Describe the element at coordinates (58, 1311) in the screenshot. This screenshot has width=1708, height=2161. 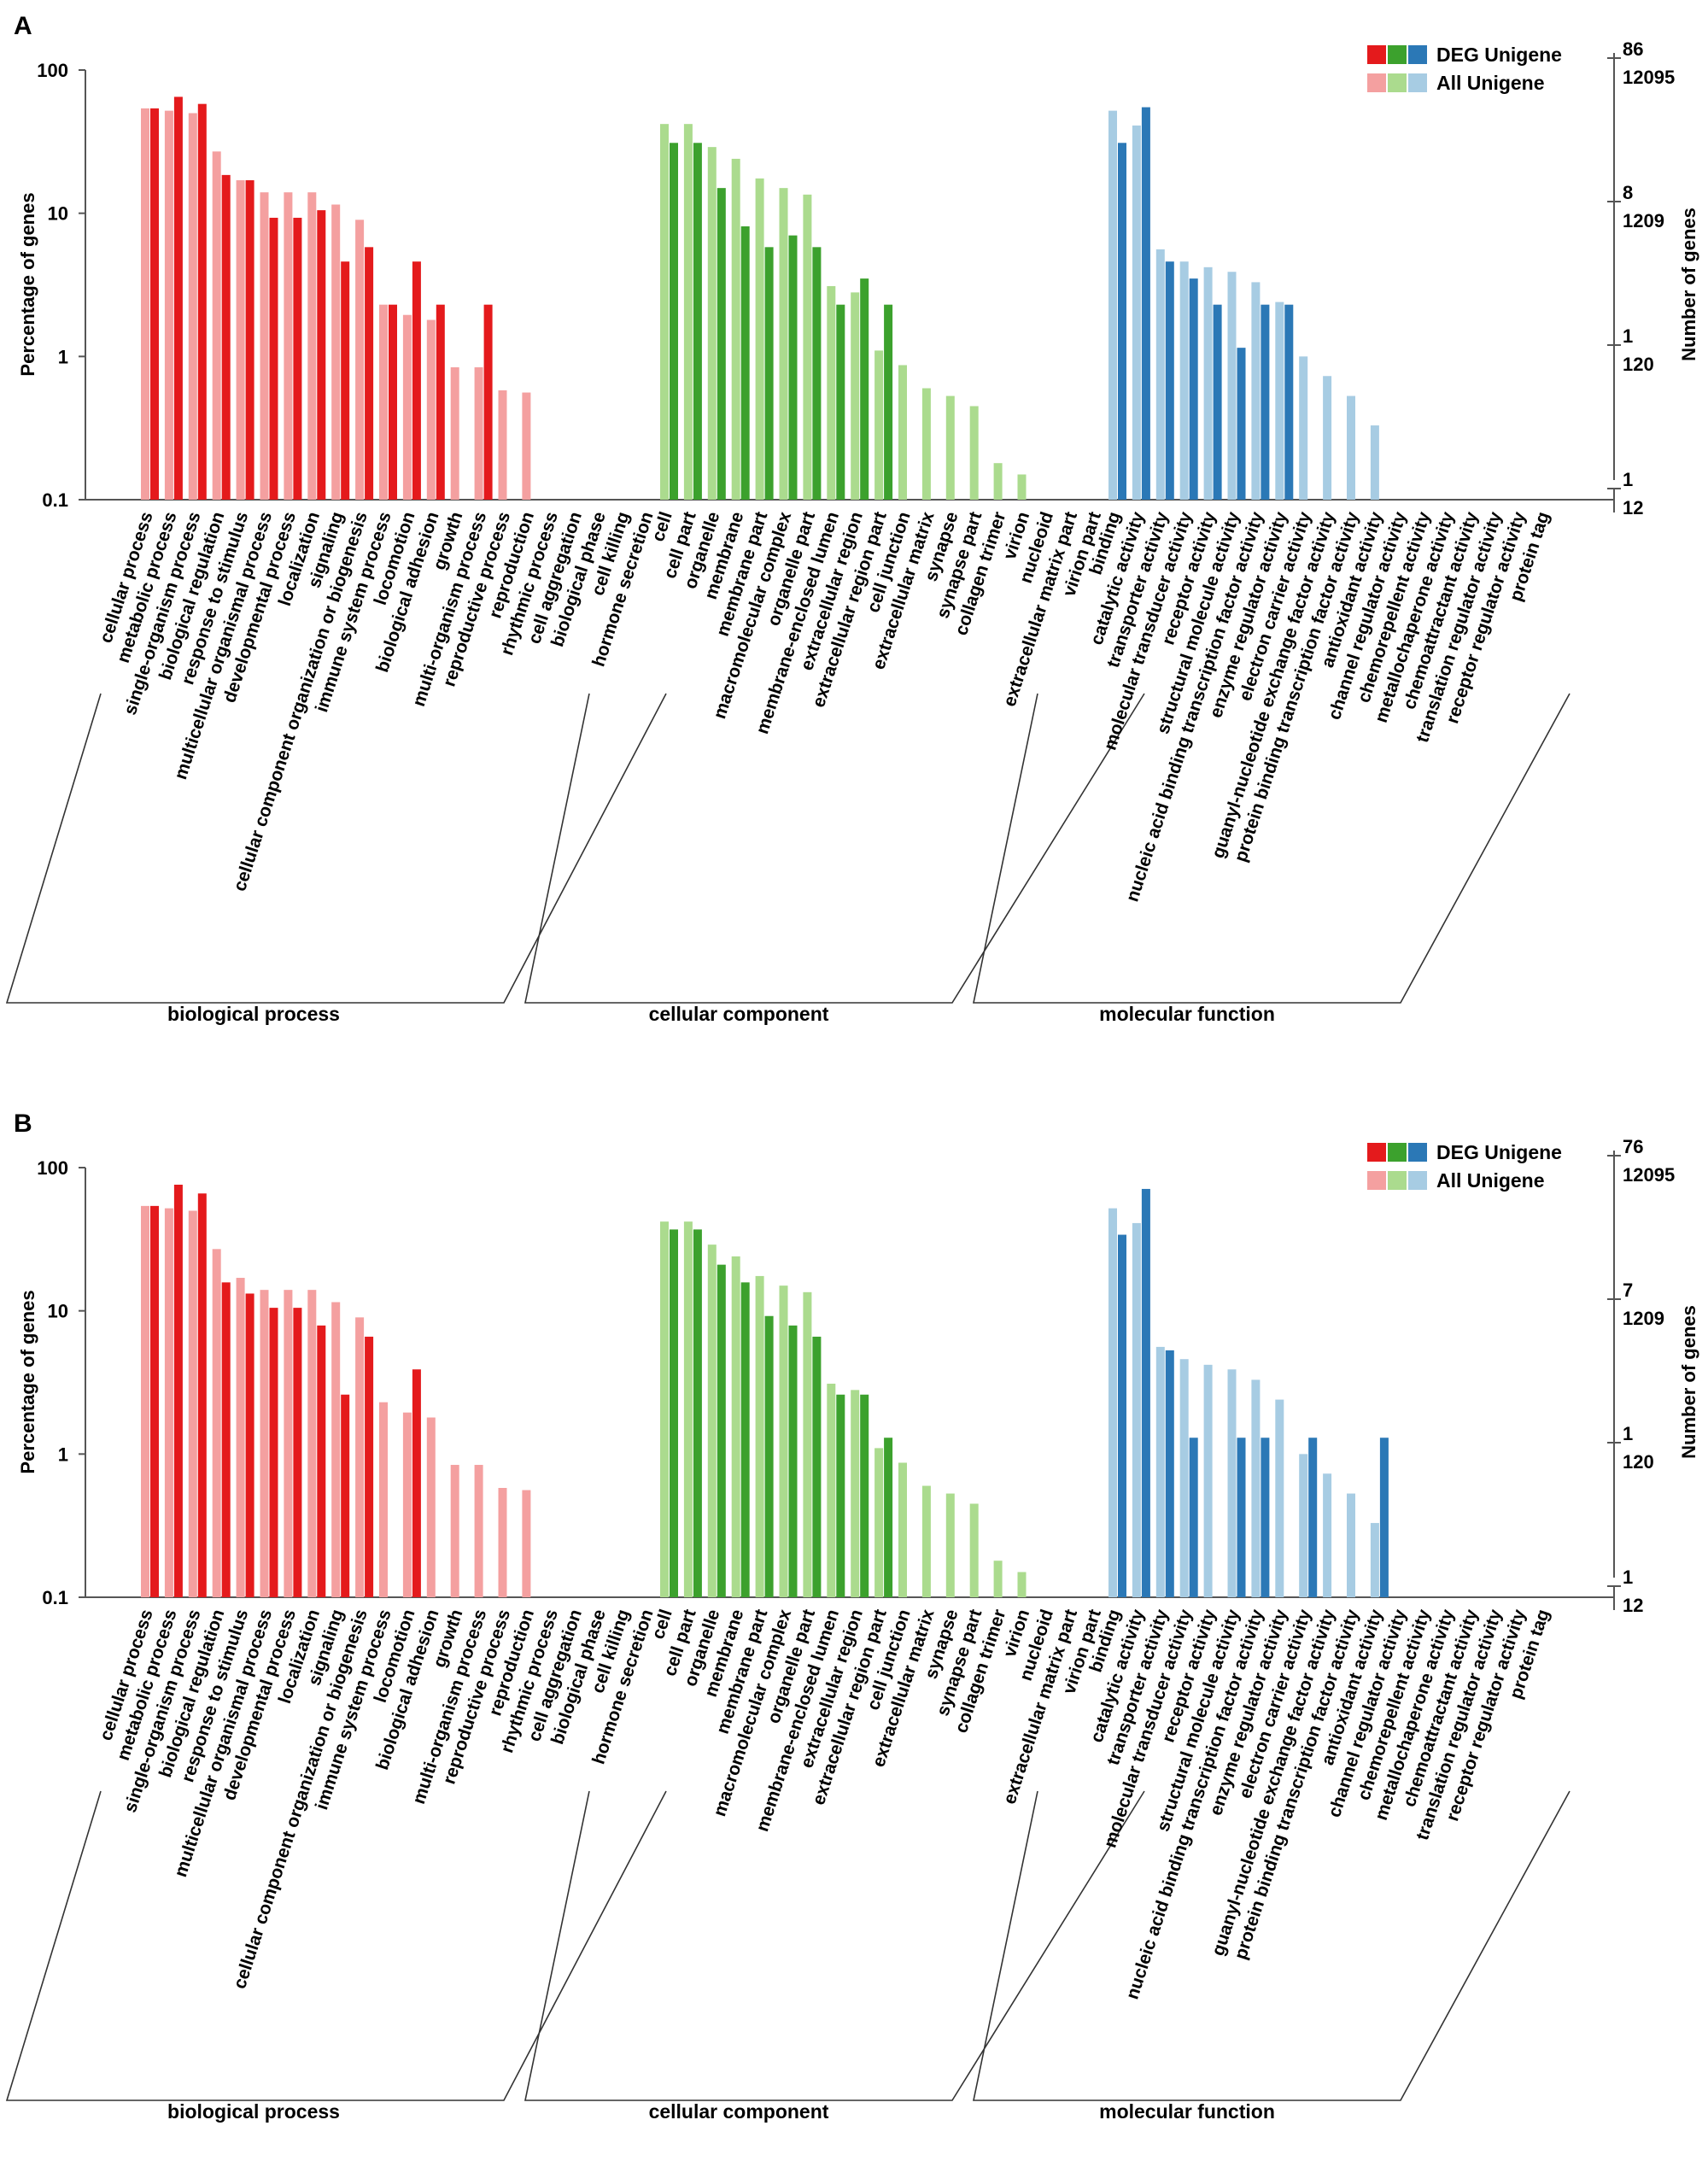
I see `y-tick-label: 10` at that location.